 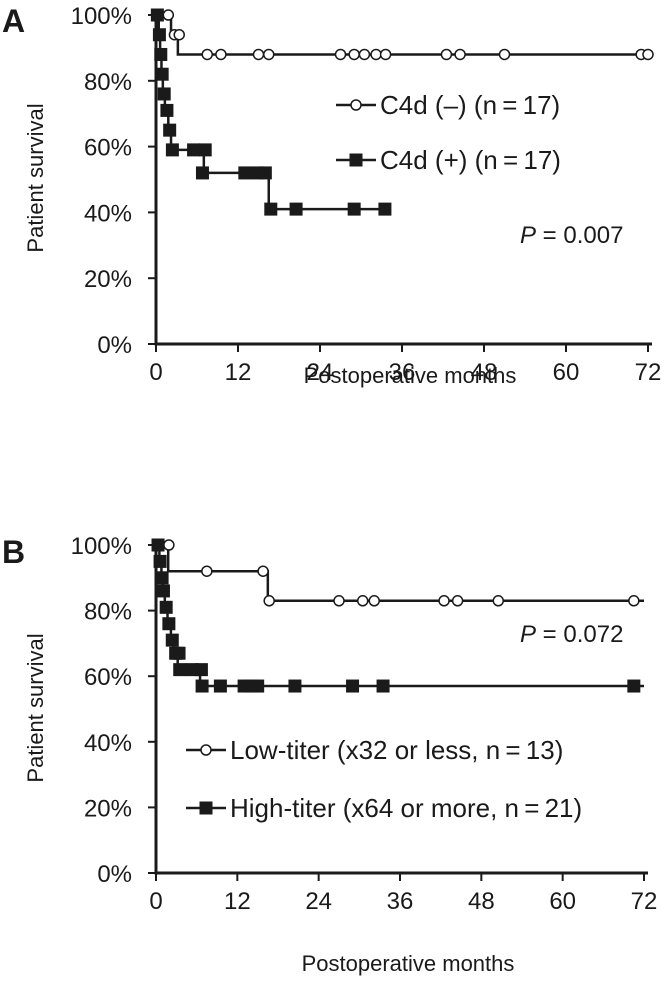 I want to click on panel-a-x-ticks: 0 12 24 36 48 60 72, so click(x=405, y=365).